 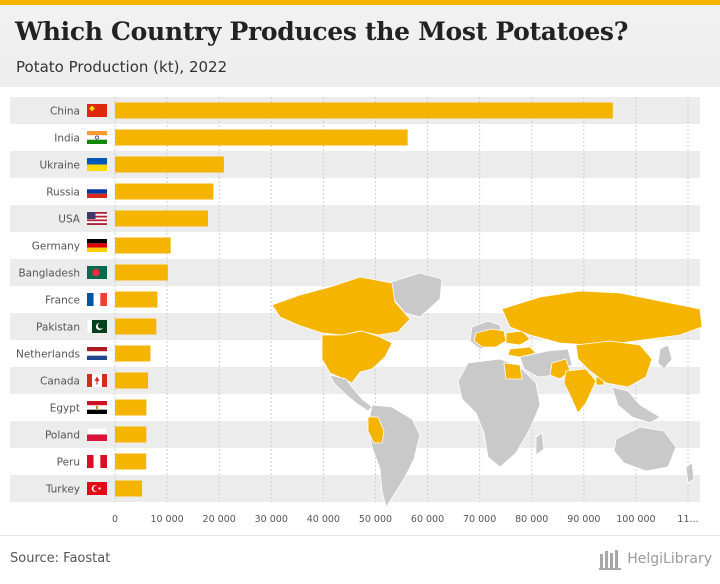 What do you see at coordinates (97, 407) in the screenshot?
I see `flag-egypt-icon` at bounding box center [97, 407].